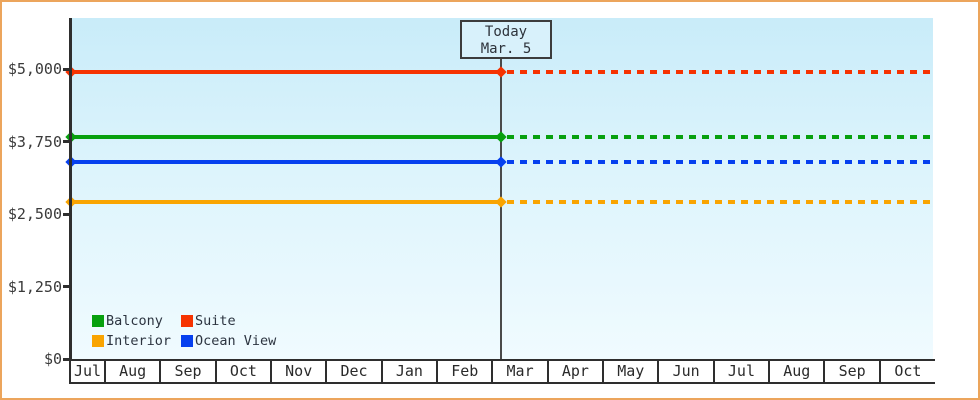 The height and width of the screenshot is (400, 980). Describe the element at coordinates (134, 371) in the screenshot. I see `month-cell-aug-1: Aug` at that location.